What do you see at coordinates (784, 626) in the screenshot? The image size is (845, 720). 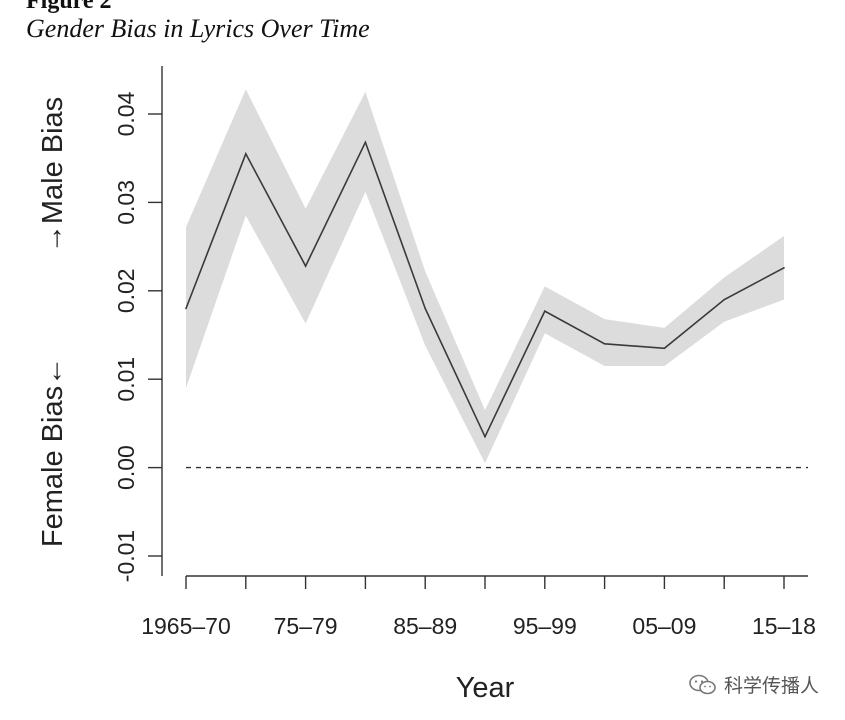 I see `x-tick-label: 15–18` at bounding box center [784, 626].